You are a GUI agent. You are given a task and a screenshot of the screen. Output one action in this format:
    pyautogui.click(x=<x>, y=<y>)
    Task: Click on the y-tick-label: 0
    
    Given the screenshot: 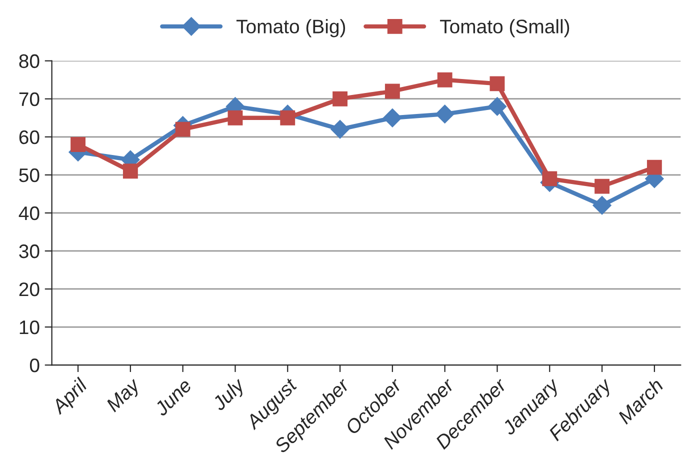 What is the action you would take?
    pyautogui.click(x=35, y=365)
    